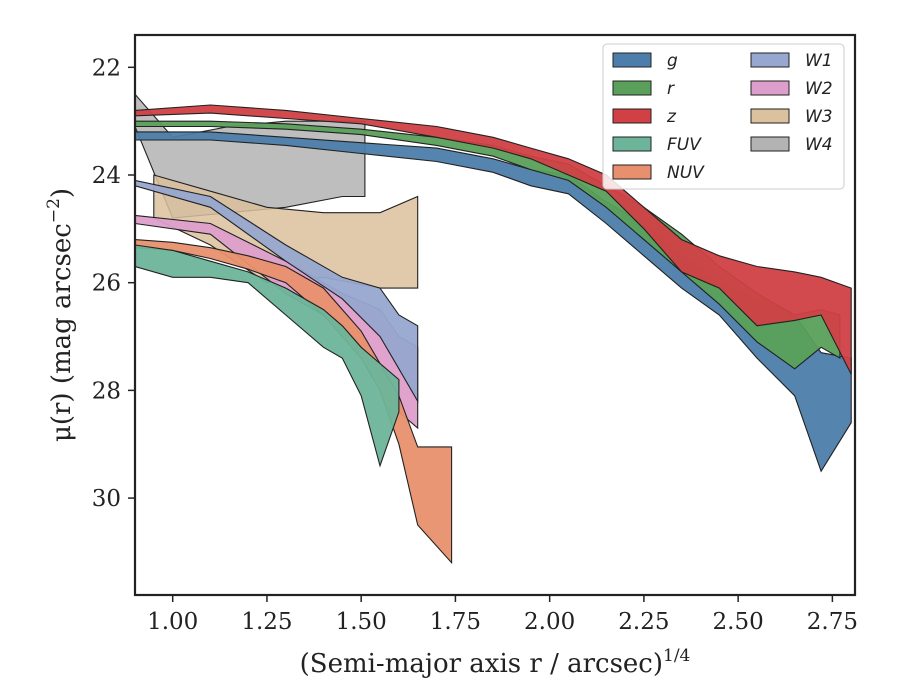  What do you see at coordinates (632, 116) in the screenshot?
I see `legend-swatch-z` at bounding box center [632, 116].